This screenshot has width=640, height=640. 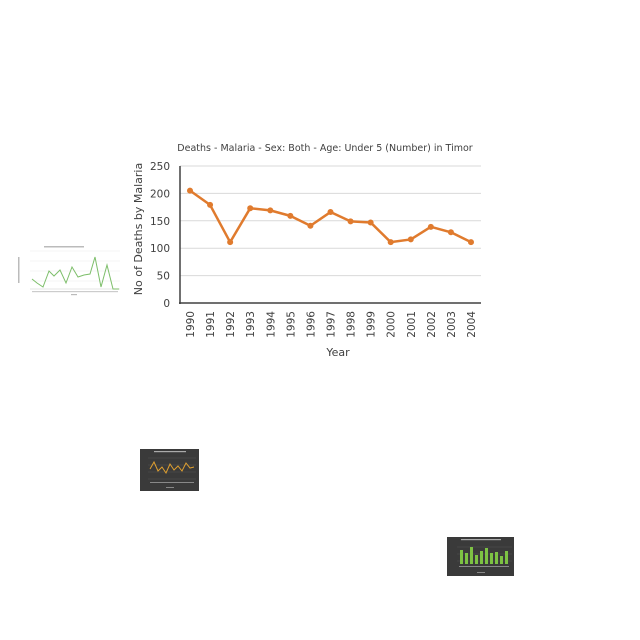 I want to click on grid-lines, so click(x=330, y=221).